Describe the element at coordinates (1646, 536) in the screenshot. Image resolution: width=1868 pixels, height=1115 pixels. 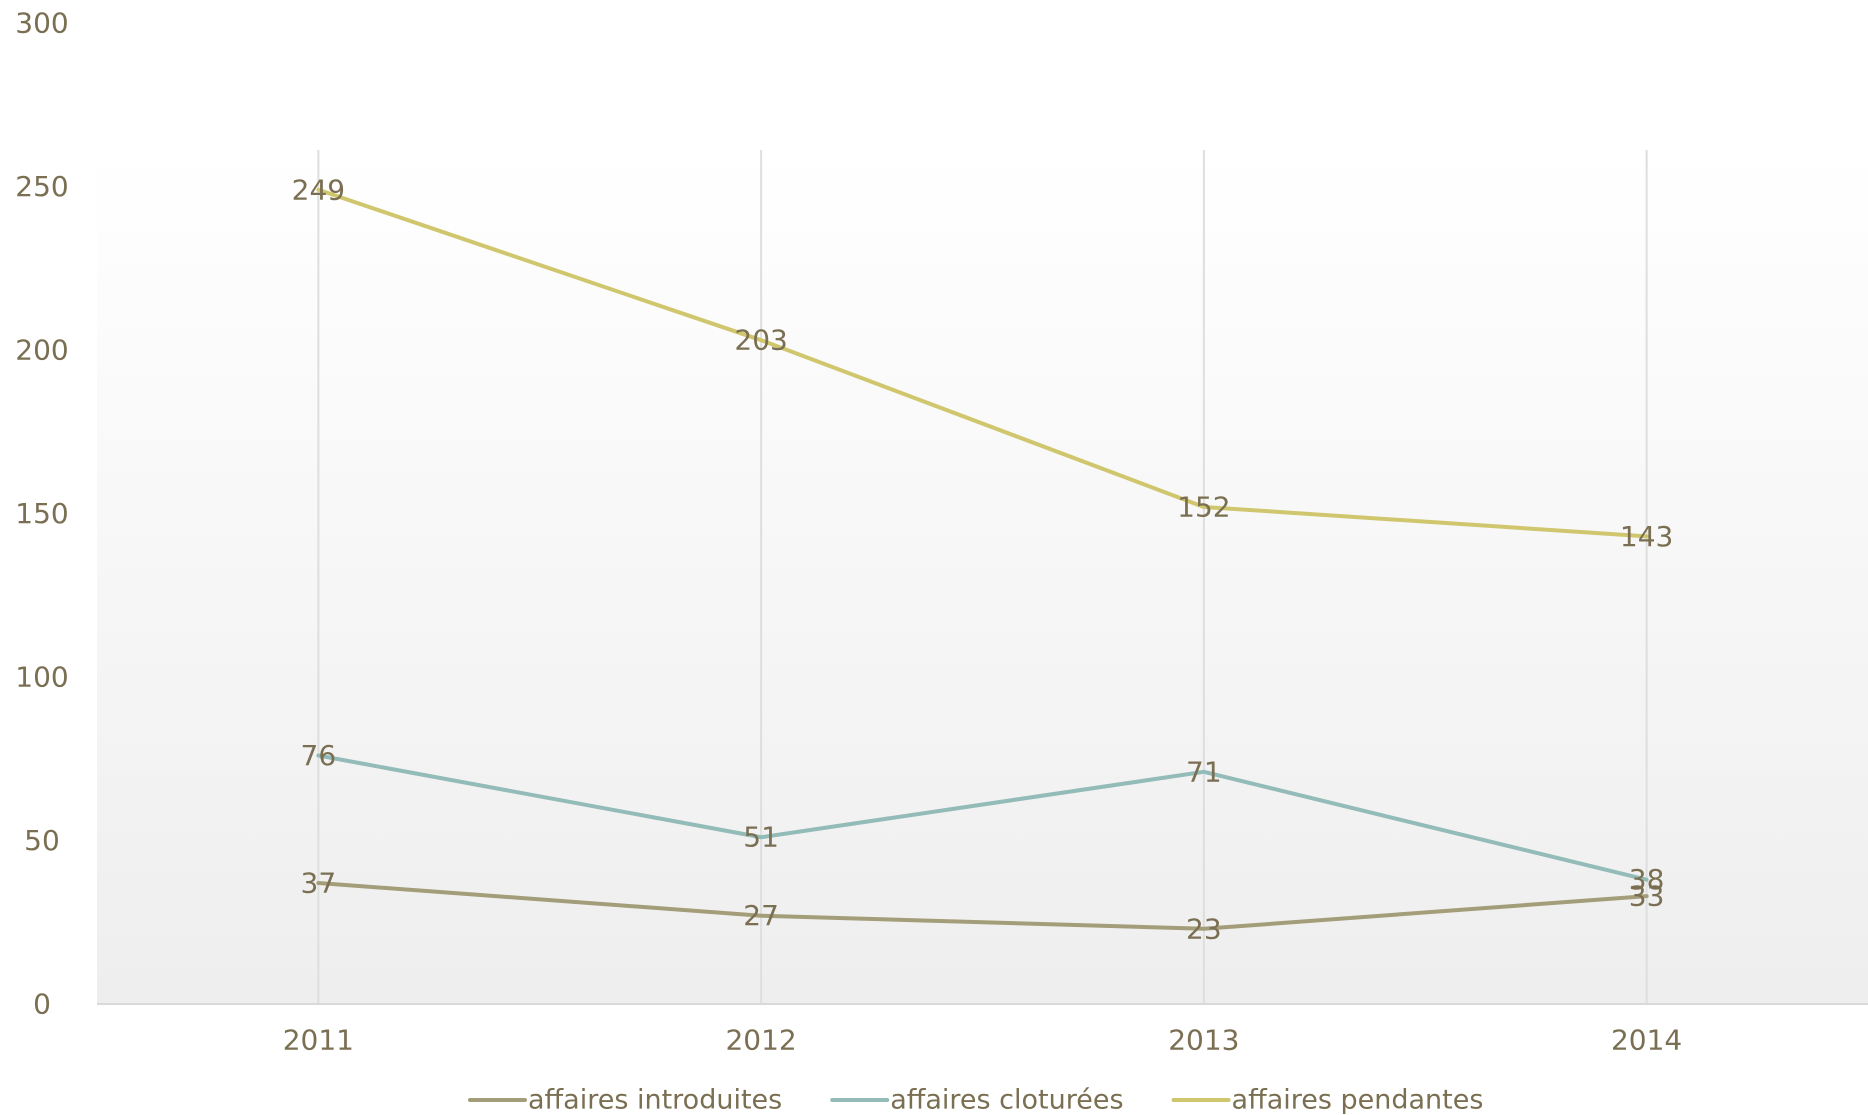
I see `data-label: 143` at that location.